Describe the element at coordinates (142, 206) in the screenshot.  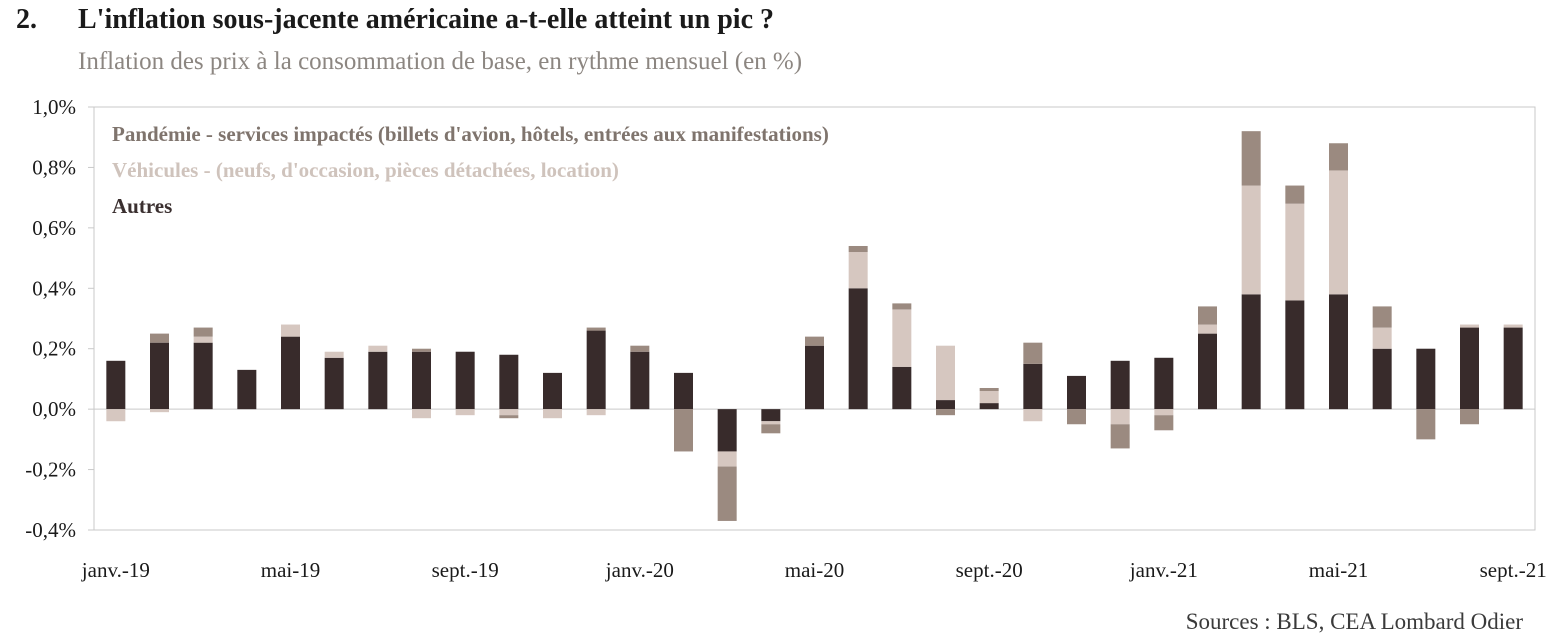
I see `legend-entry-autres: Autres` at that location.